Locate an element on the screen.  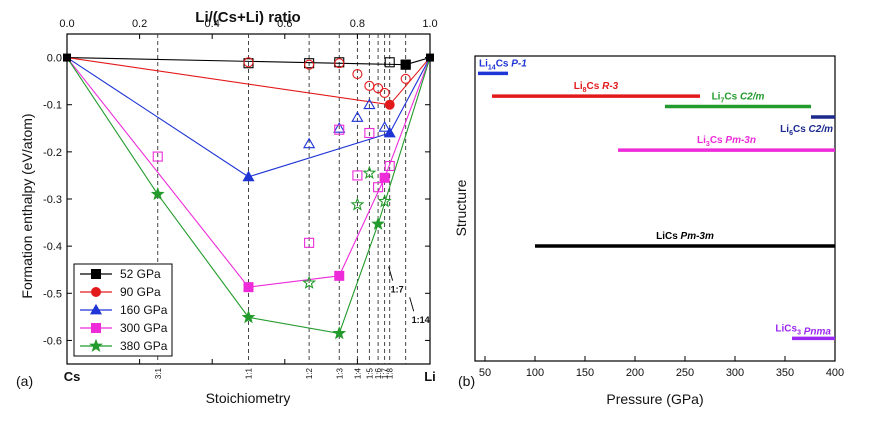
phase-label-li7cs: Li7Cs C2/m is located at coordinates (738, 98).